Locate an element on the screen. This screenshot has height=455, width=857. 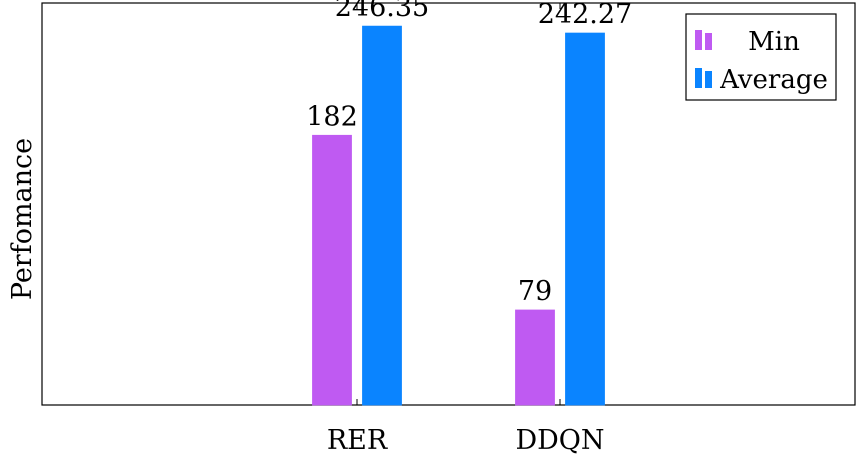
x-tick-labels: RER DDQN is located at coordinates (466, 440).